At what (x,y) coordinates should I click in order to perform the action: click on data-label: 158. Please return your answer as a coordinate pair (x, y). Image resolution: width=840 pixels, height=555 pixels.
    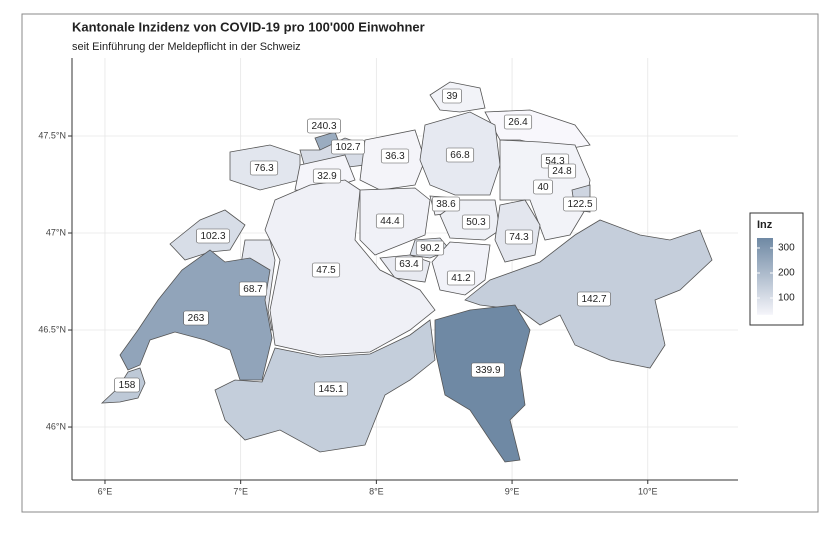
    Looking at the image, I should click on (127, 385).